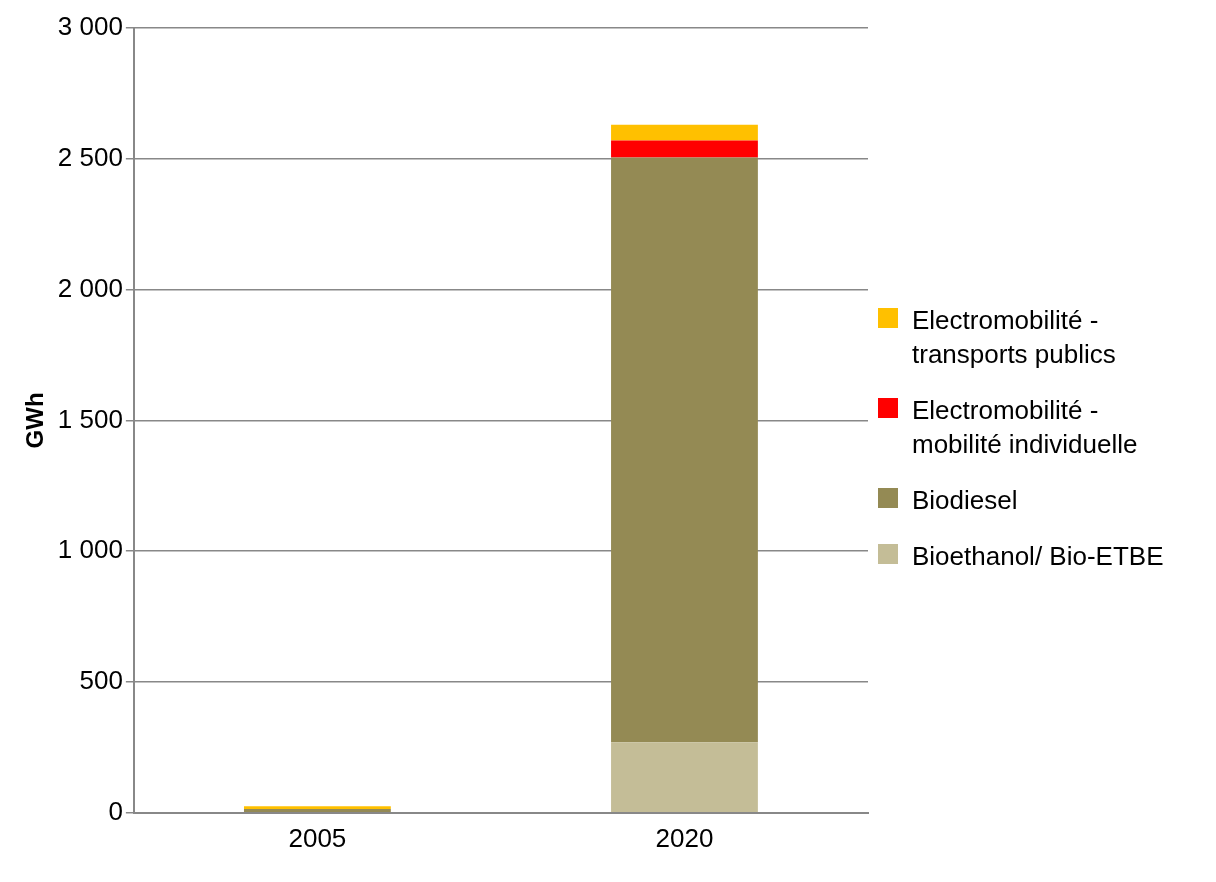  Describe the element at coordinates (90, 26) in the screenshot. I see `y-tick-label: 3 000` at that location.